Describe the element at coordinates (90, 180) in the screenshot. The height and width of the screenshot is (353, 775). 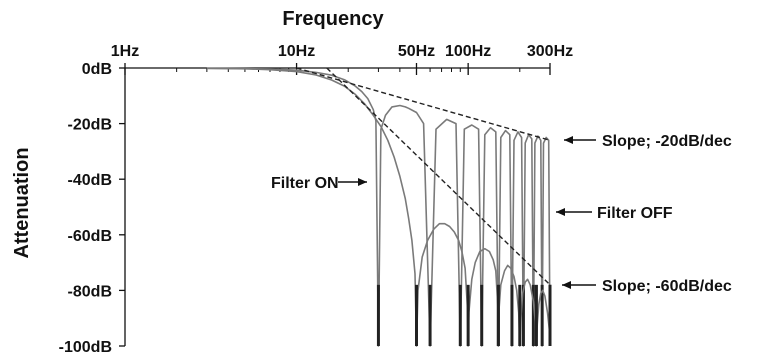
I see `y-tick-label: -40dB` at that location.